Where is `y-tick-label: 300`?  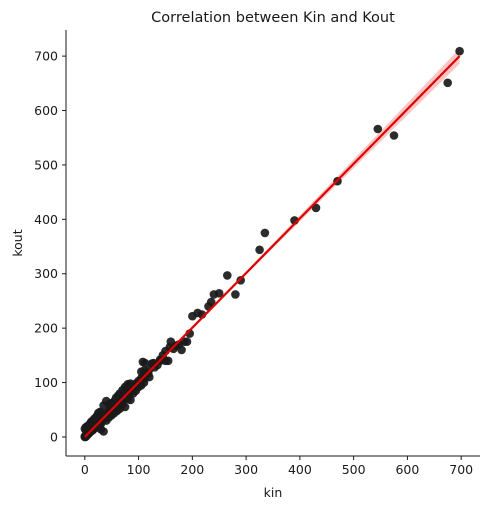 y-tick-label: 300 is located at coordinates (46, 273).